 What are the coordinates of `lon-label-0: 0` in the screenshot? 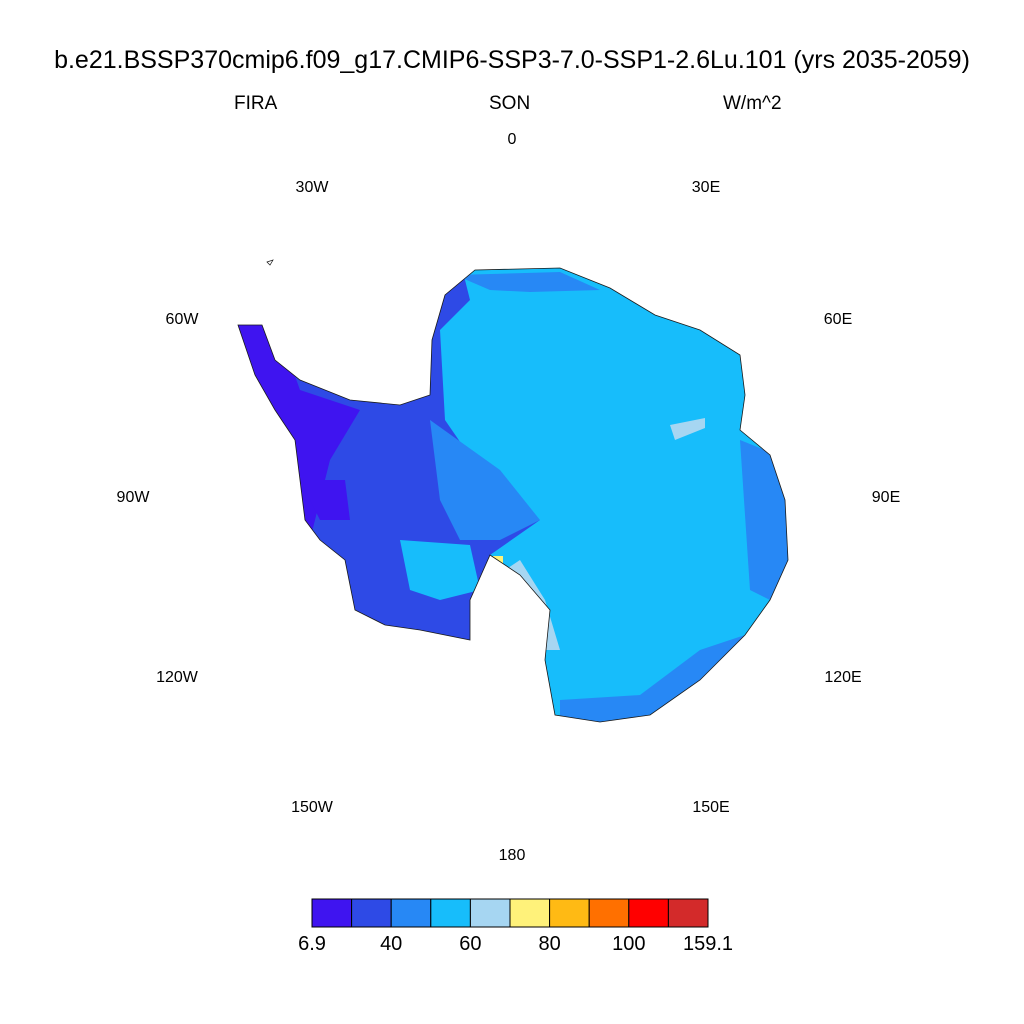 It's located at (512, 139).